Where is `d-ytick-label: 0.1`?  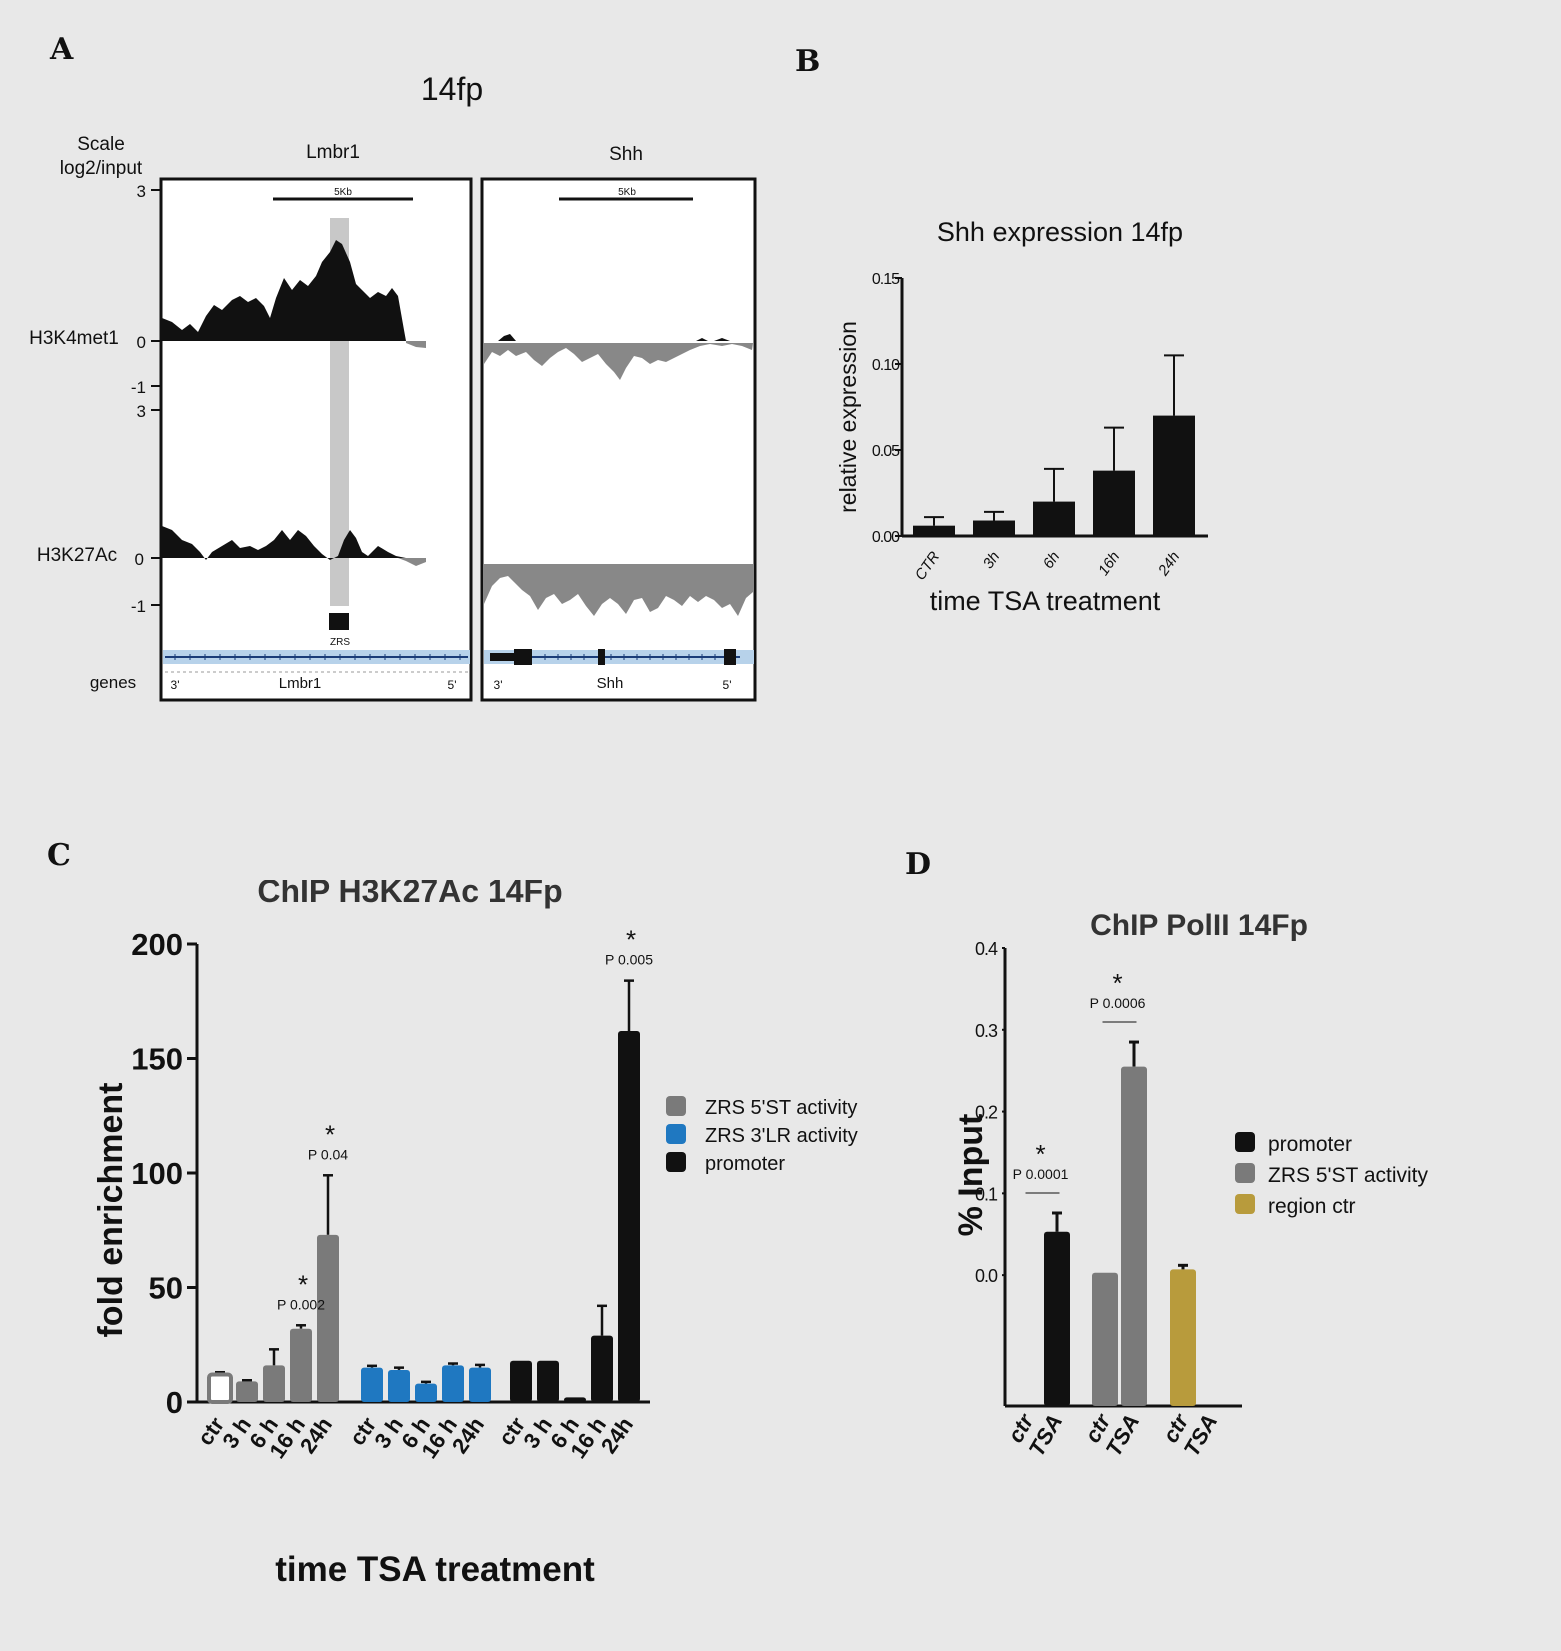
d-ytick-label: 0.1 is located at coordinates (986, 1194).